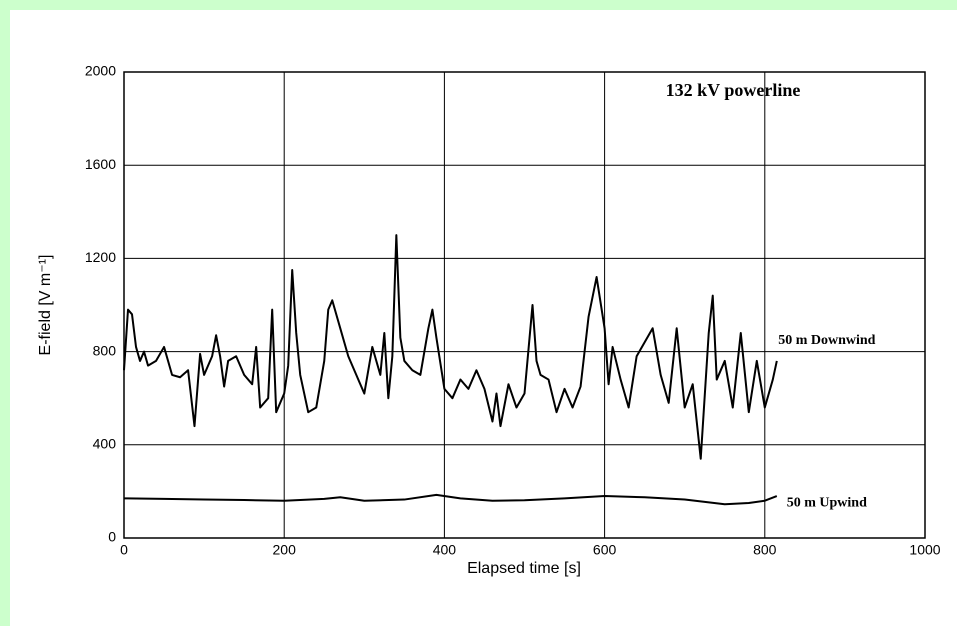  I want to click on y-tick-label: 800, so click(105, 350).